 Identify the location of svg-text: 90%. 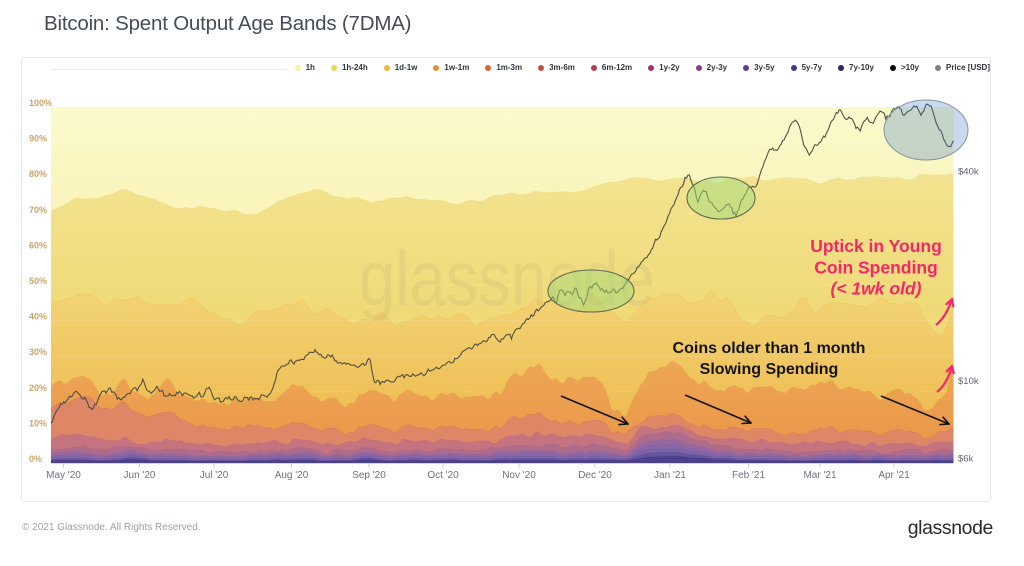
(38, 139).